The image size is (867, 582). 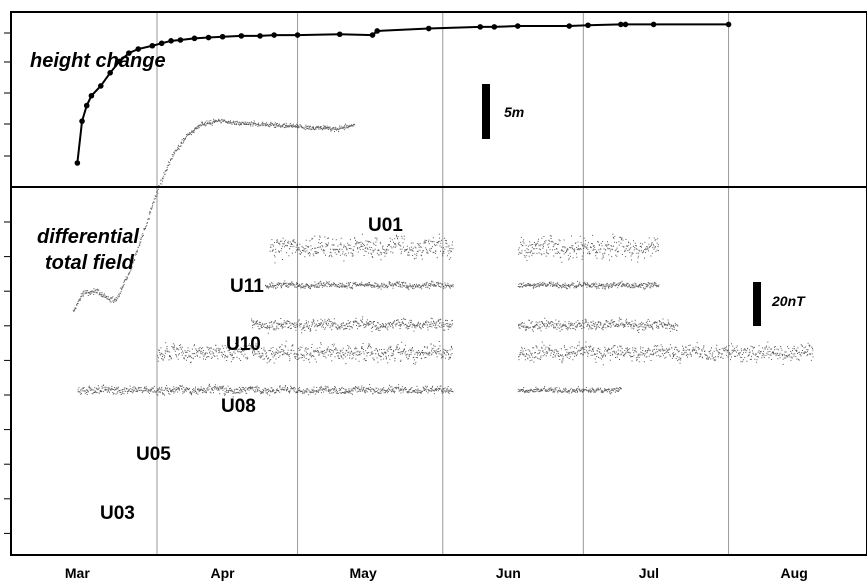 I want to click on month-label: Aug, so click(x=794, y=573).